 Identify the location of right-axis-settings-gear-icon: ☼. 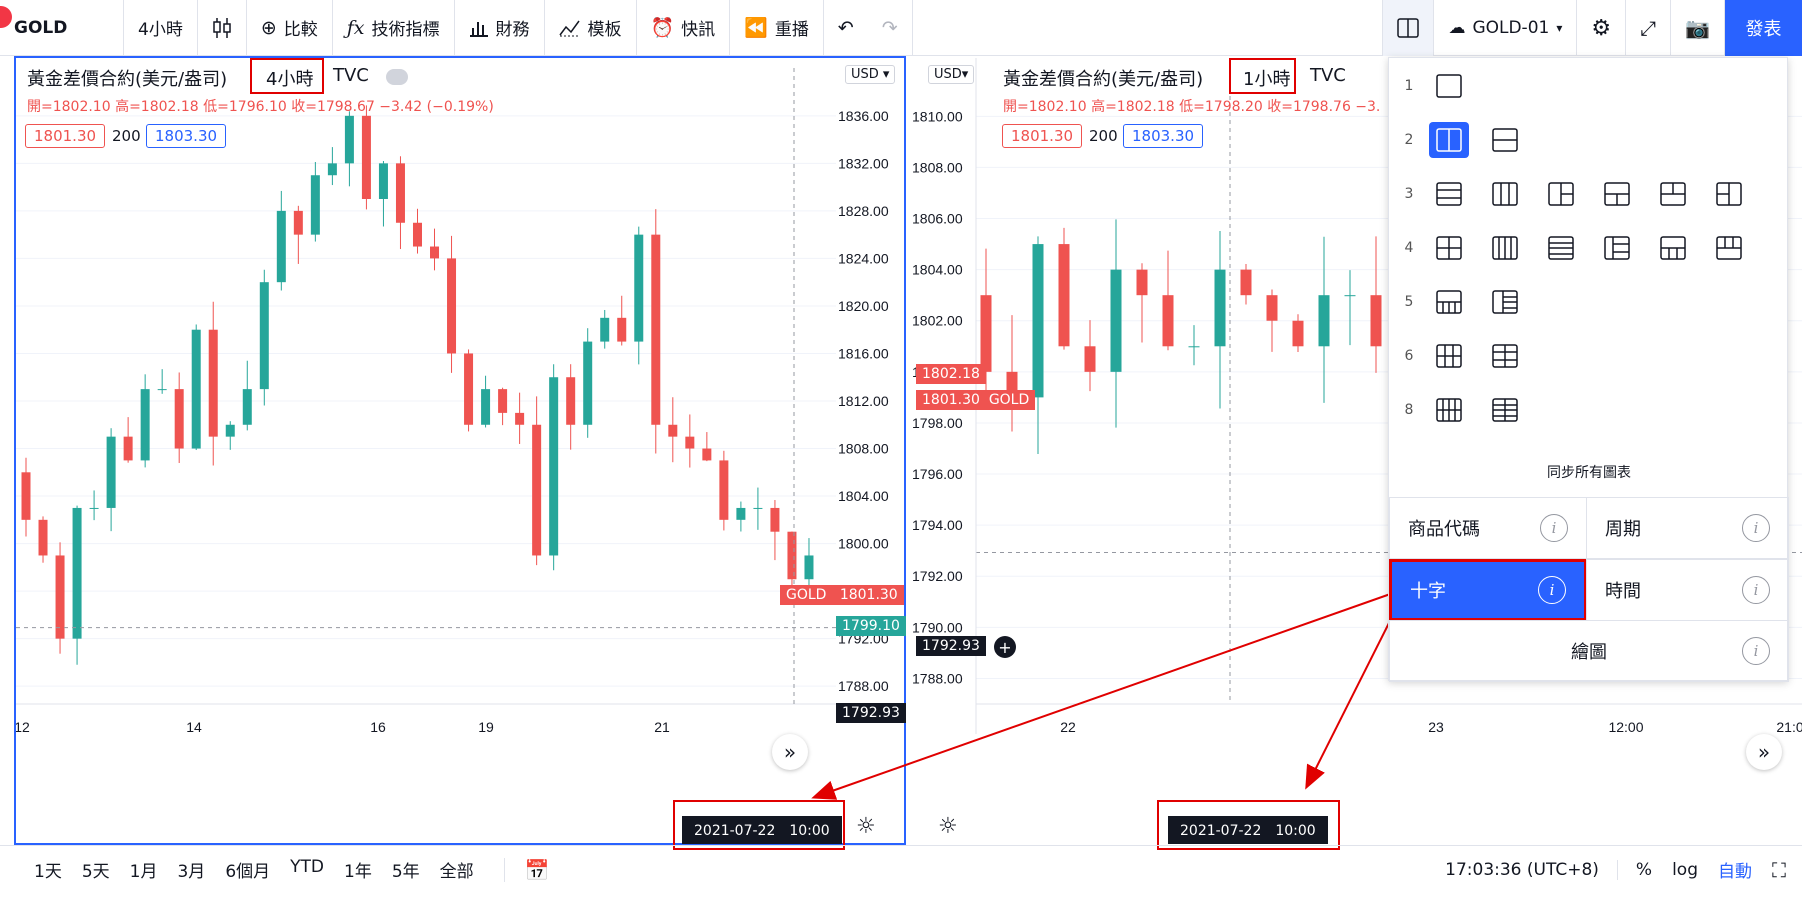
(948, 826).